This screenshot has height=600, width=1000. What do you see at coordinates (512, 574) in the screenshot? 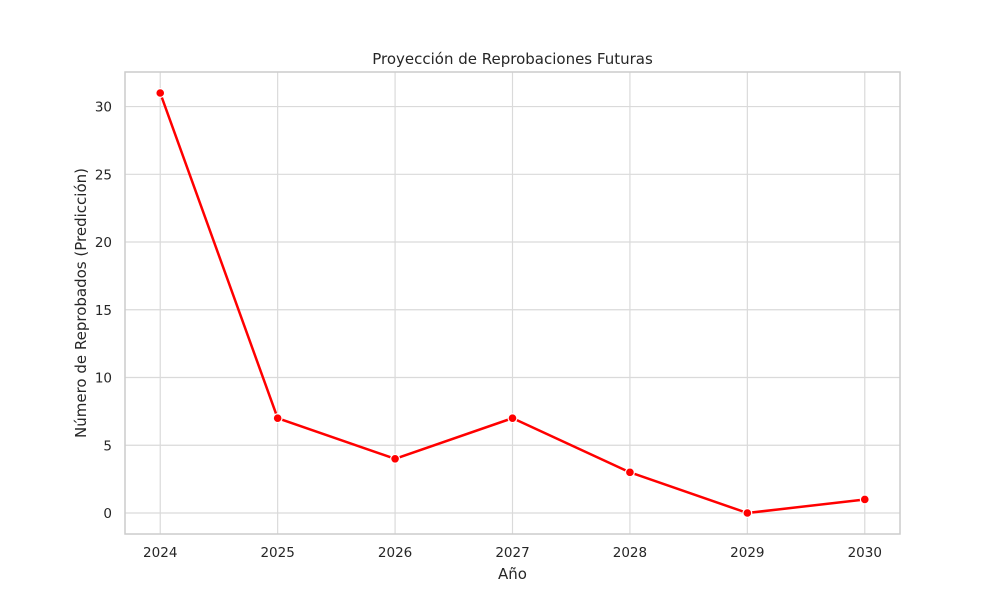
I see `x-axis-label: Año` at bounding box center [512, 574].